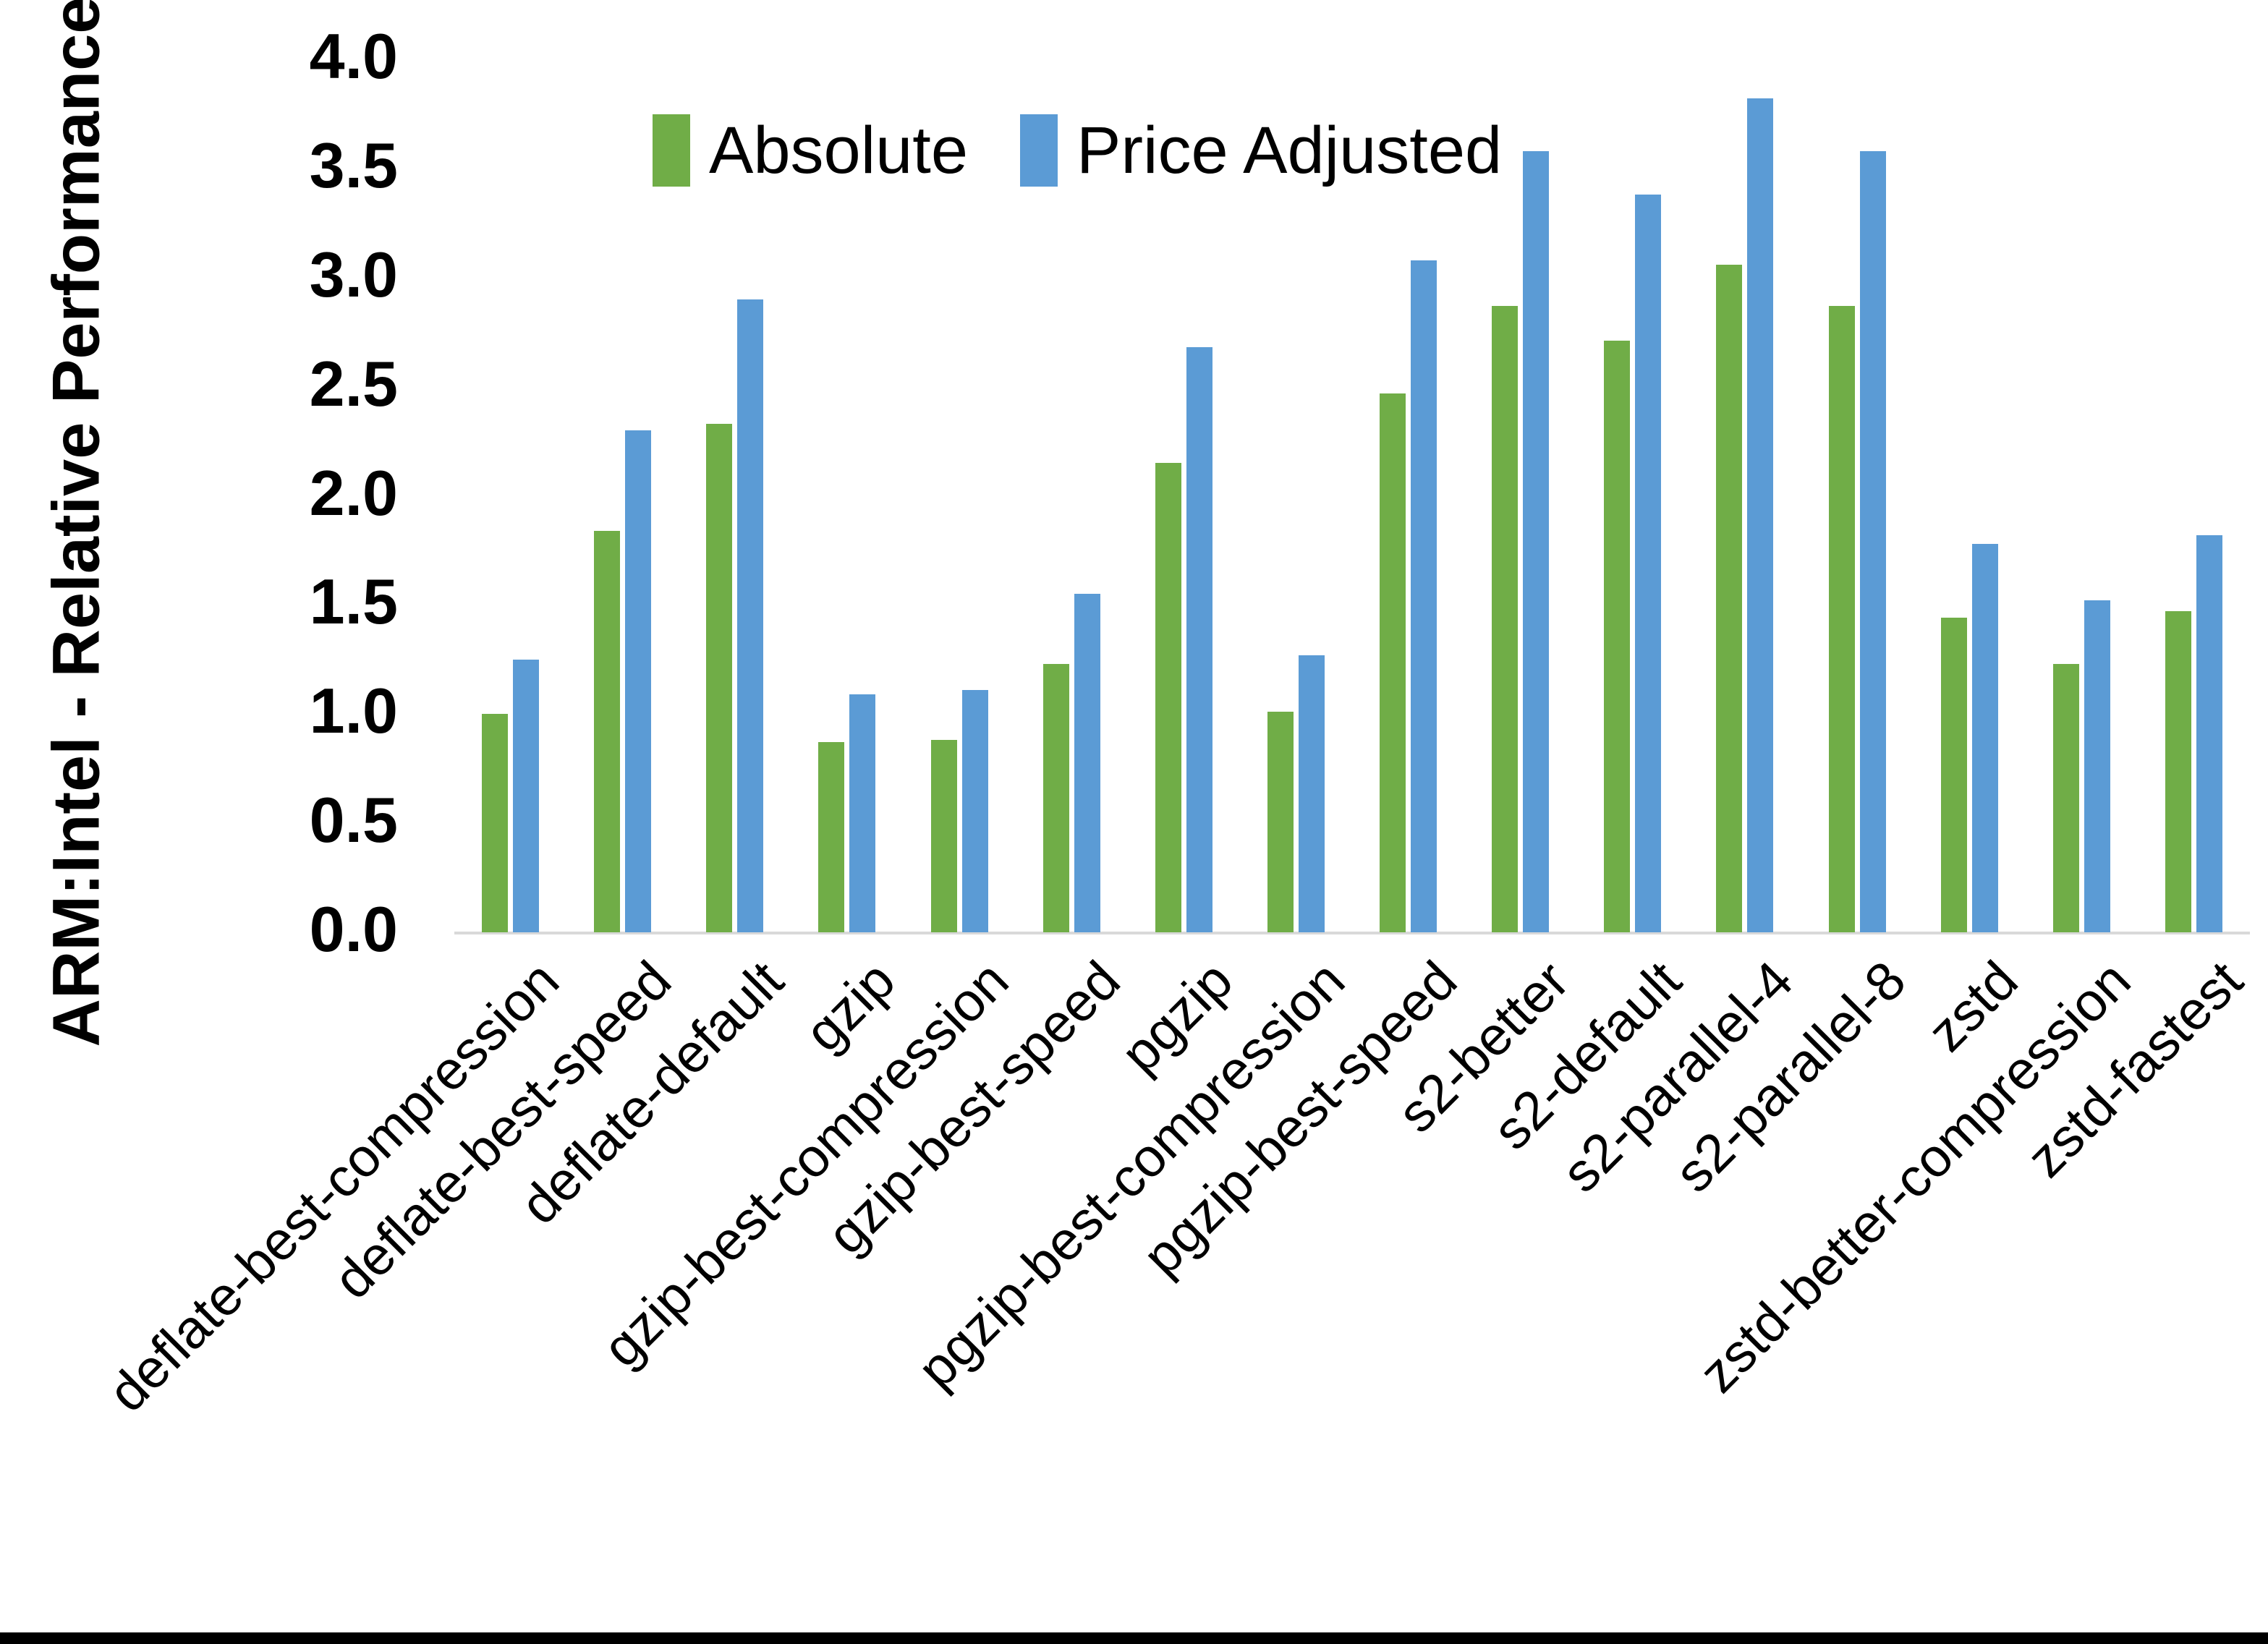 The image size is (2268, 1644). I want to click on y-tick-label: 3.0, so click(353, 274).